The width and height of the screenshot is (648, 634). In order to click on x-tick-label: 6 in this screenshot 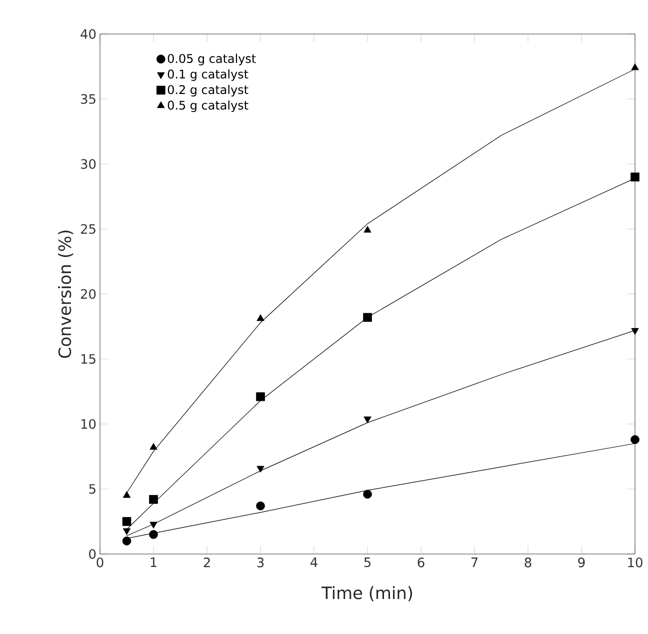, I will do `click(421, 563)`.